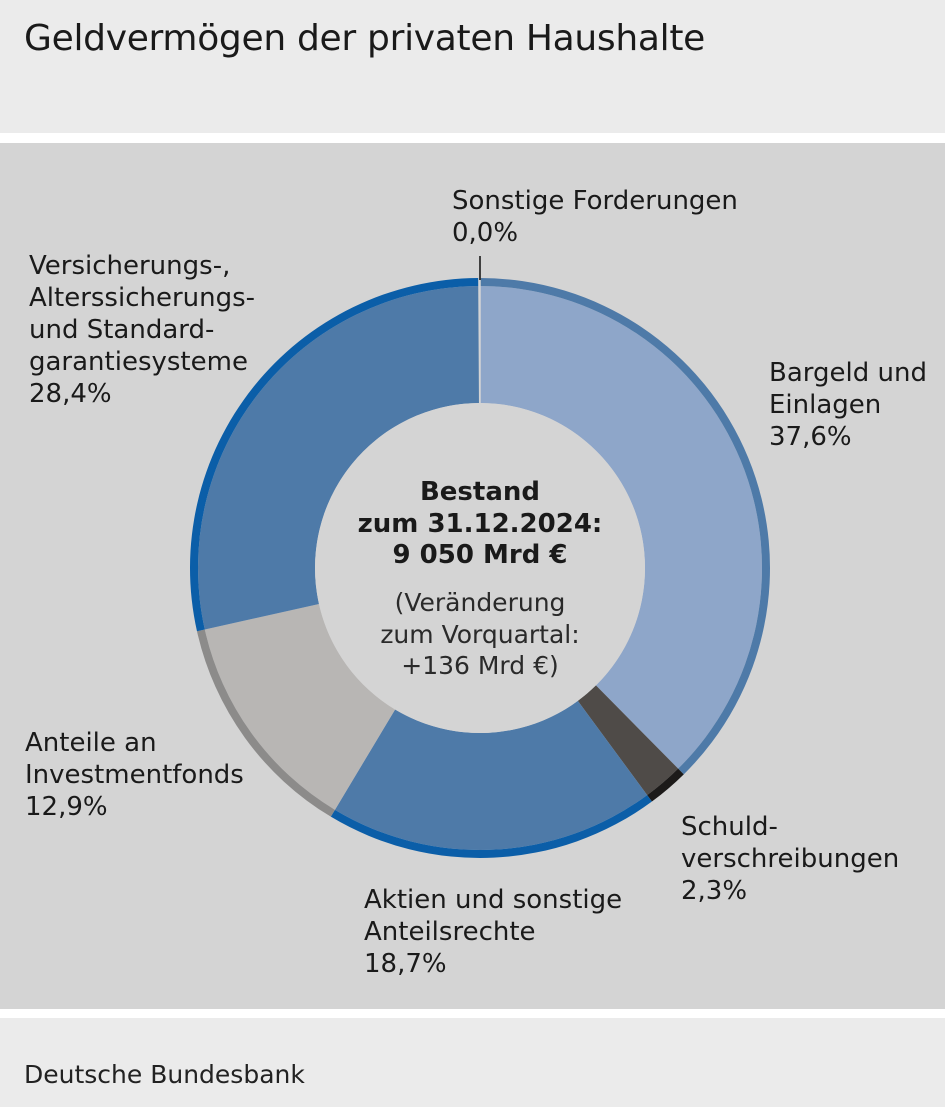  What do you see at coordinates (810, 437) in the screenshot?
I see `slice-value-bargeld: 37,6%` at bounding box center [810, 437].